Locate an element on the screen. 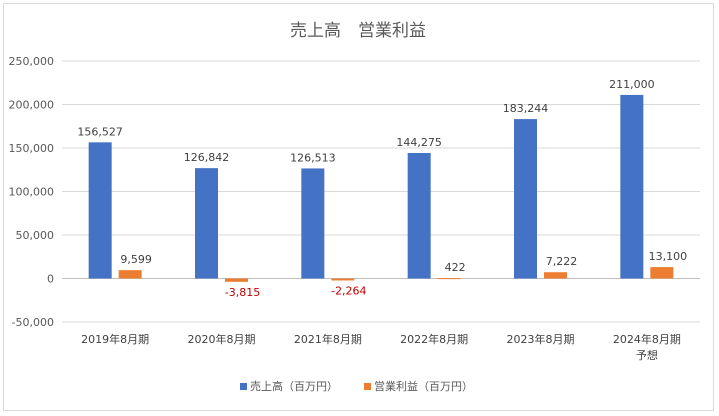 The image size is (719, 416). operating-profit-data-label: -2,264 is located at coordinates (348, 290).